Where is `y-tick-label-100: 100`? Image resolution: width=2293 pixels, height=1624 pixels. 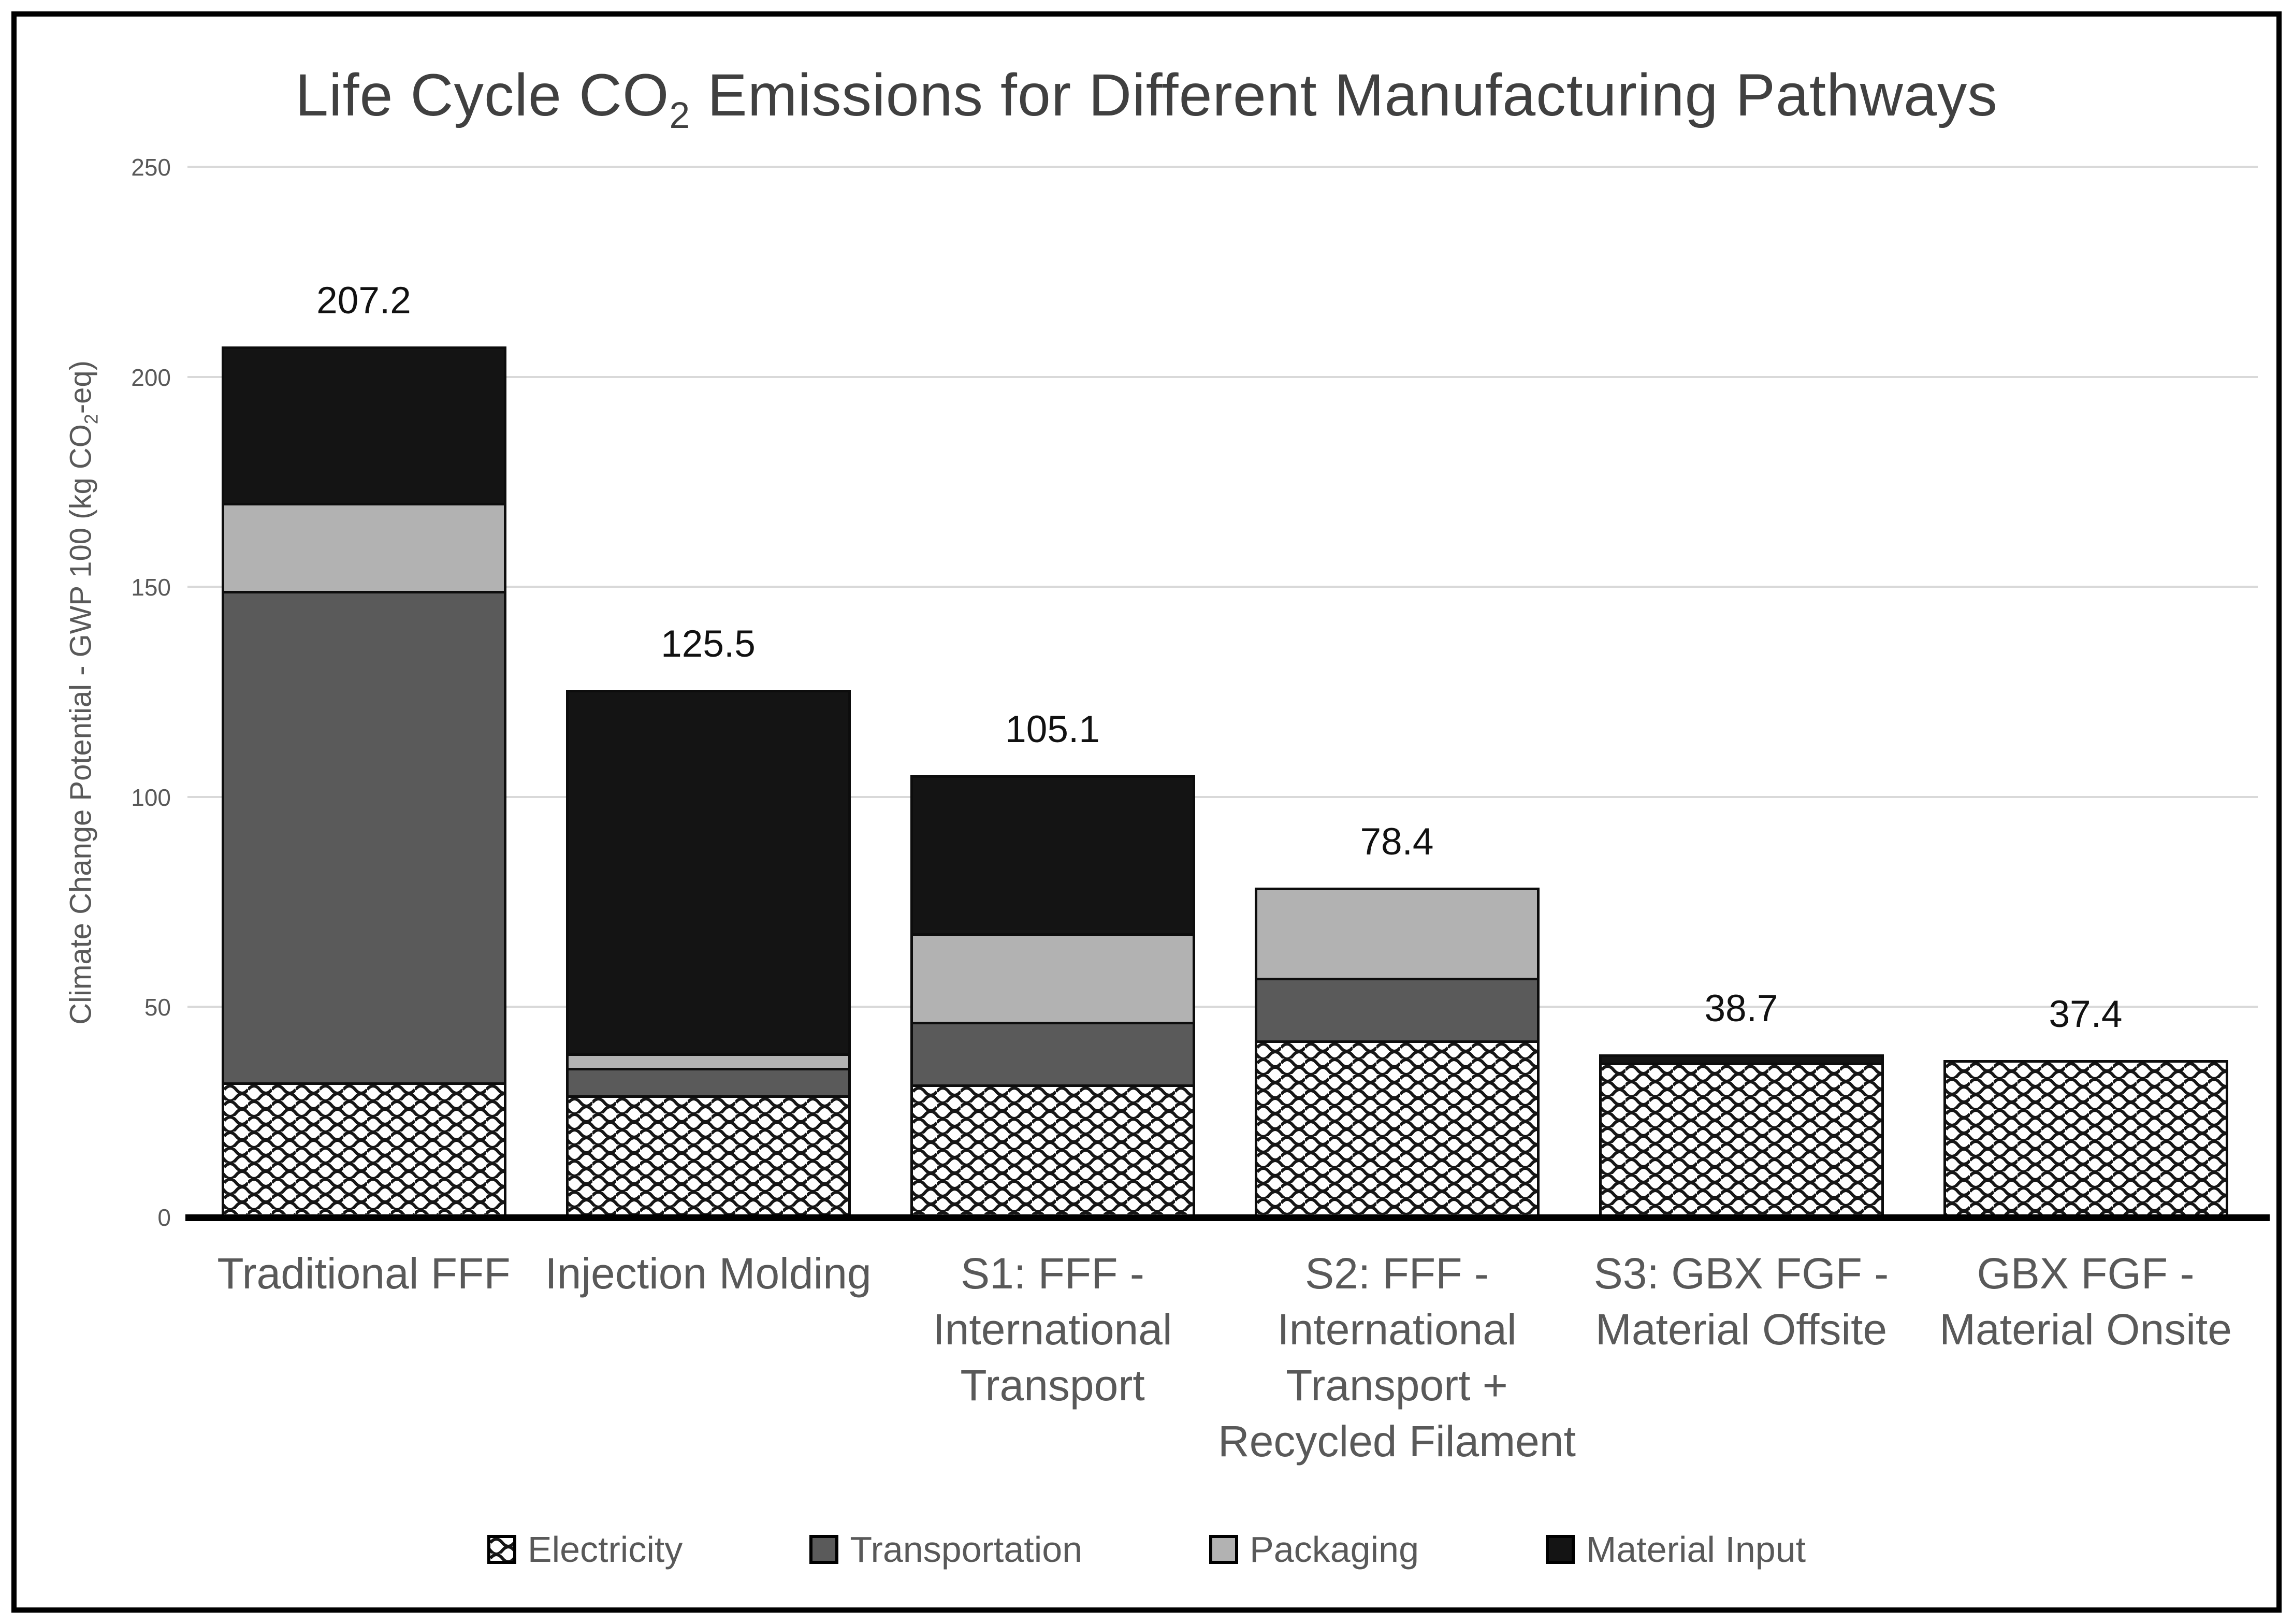
y-tick-label-100: 100 is located at coordinates (151, 798).